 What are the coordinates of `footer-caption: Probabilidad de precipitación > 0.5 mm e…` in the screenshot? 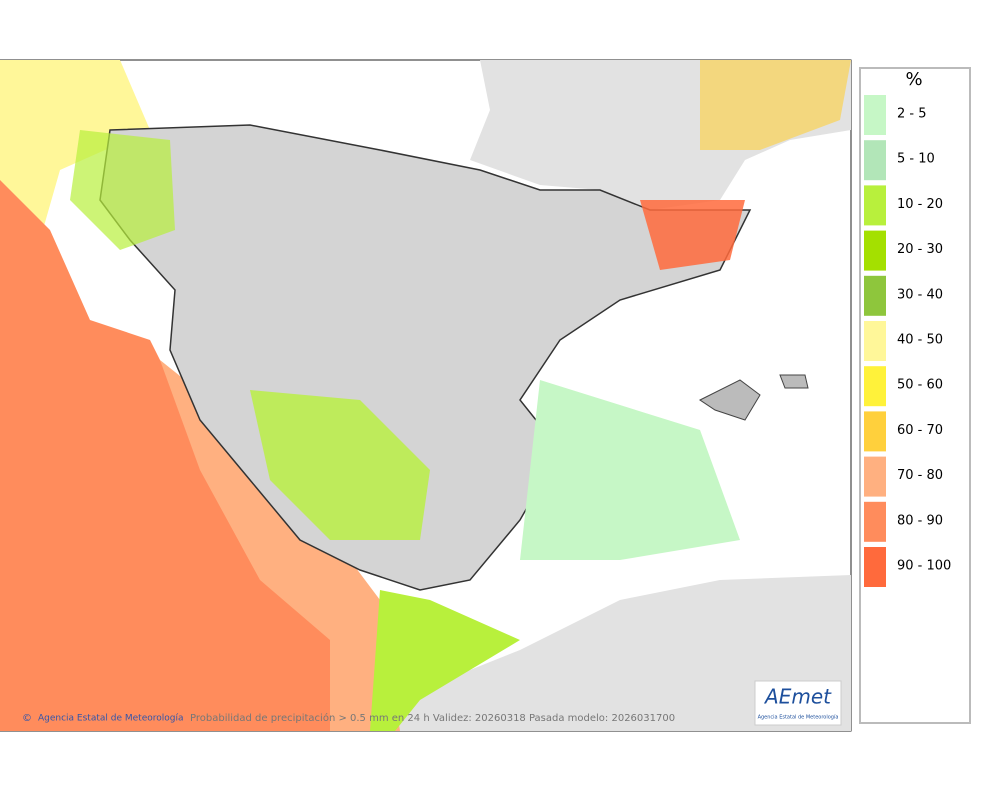 It's located at (432, 718).